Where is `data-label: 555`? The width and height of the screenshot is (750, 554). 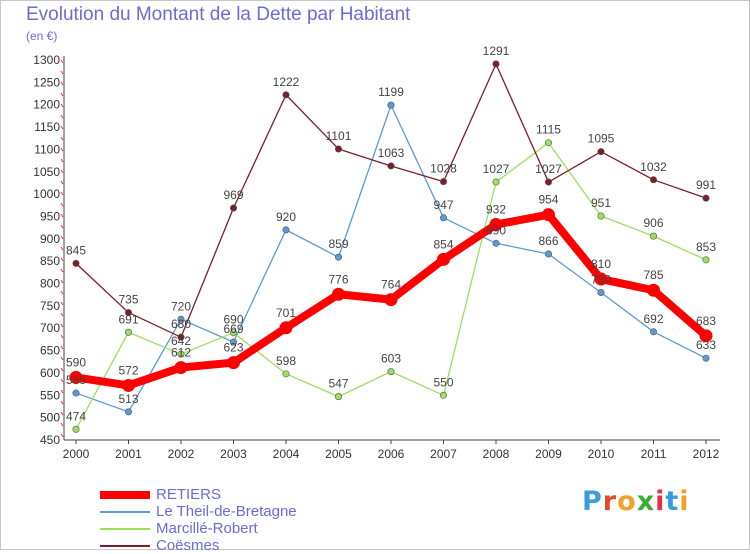
data-label: 555 is located at coordinates (76, 380).